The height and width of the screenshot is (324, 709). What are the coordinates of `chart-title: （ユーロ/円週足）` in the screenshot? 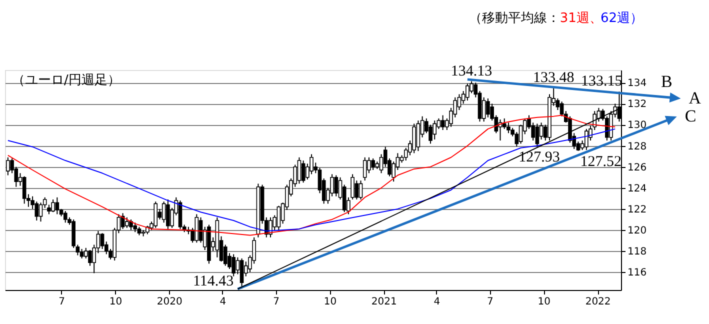 It's located at (66, 80).